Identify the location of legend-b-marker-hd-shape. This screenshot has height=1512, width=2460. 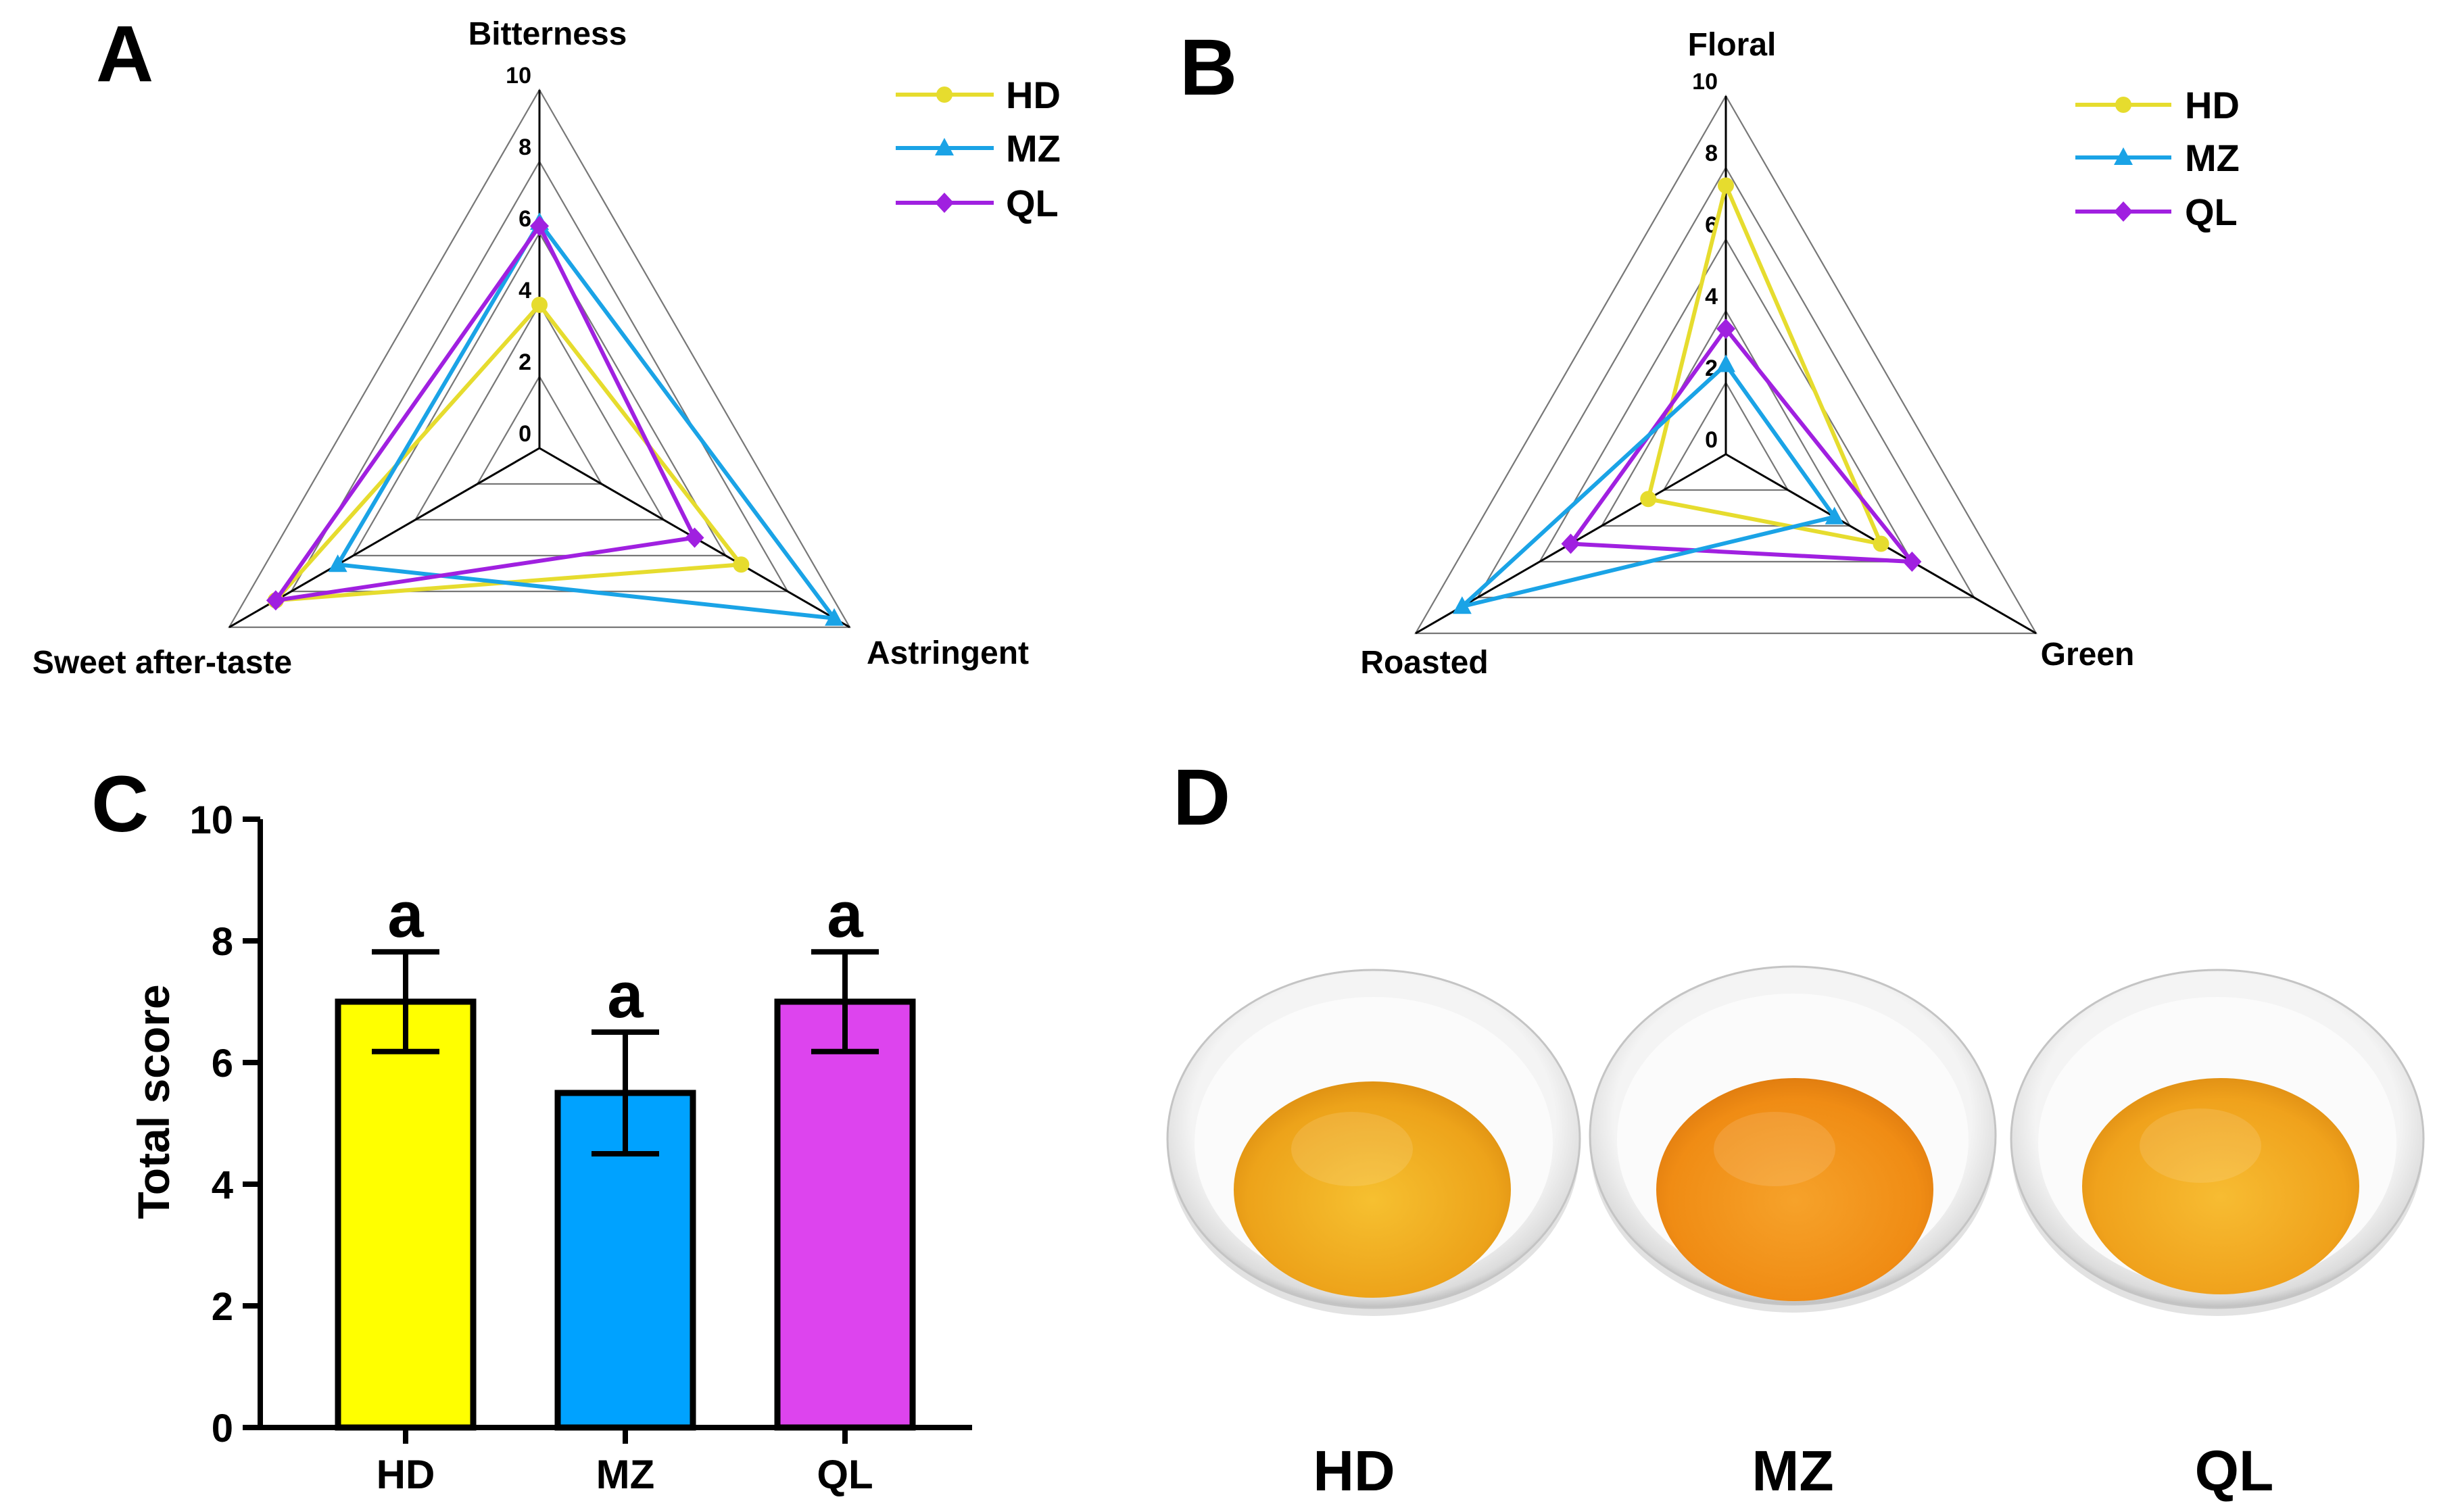
(2123, 105).